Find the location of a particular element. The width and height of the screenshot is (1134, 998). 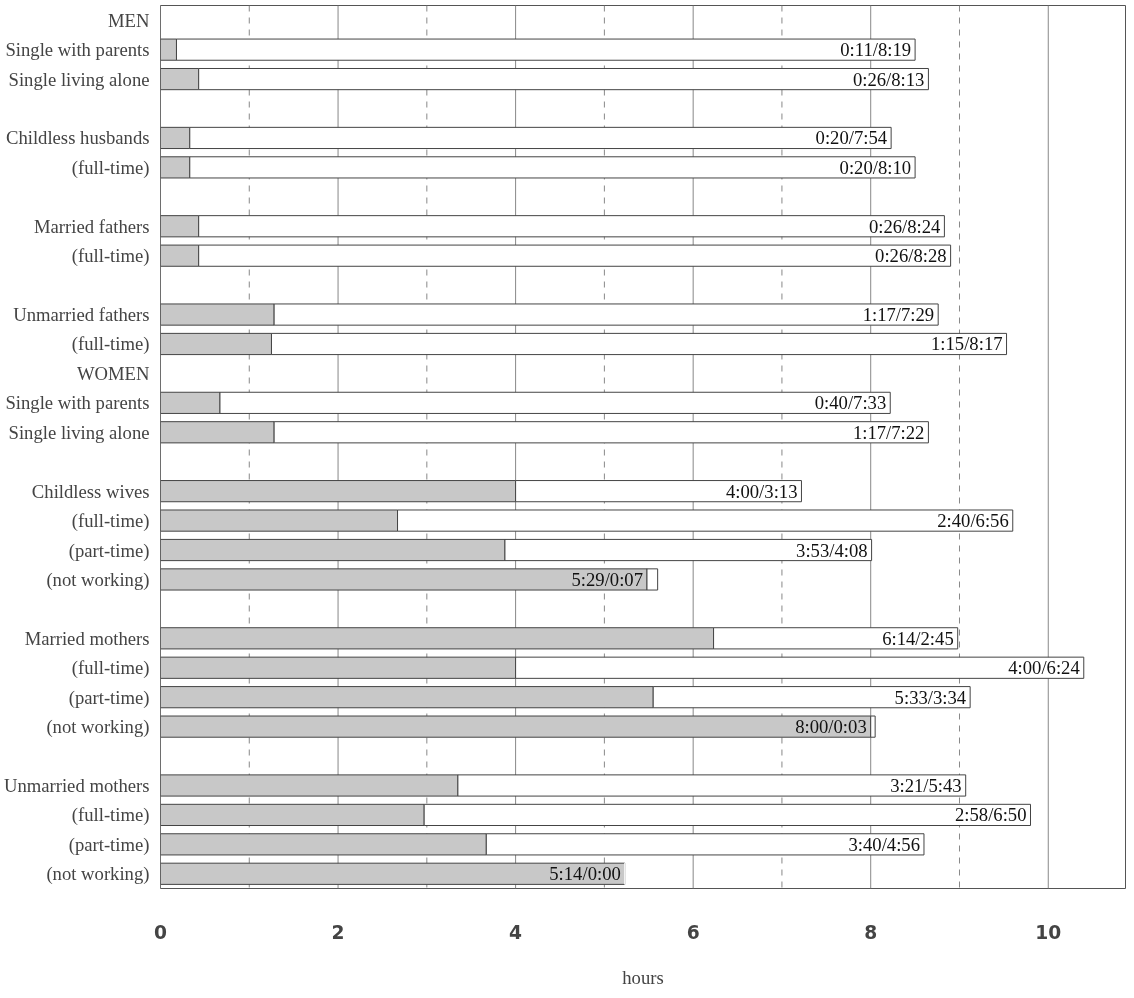

data-label: 2:40/6:56 is located at coordinates (973, 521).